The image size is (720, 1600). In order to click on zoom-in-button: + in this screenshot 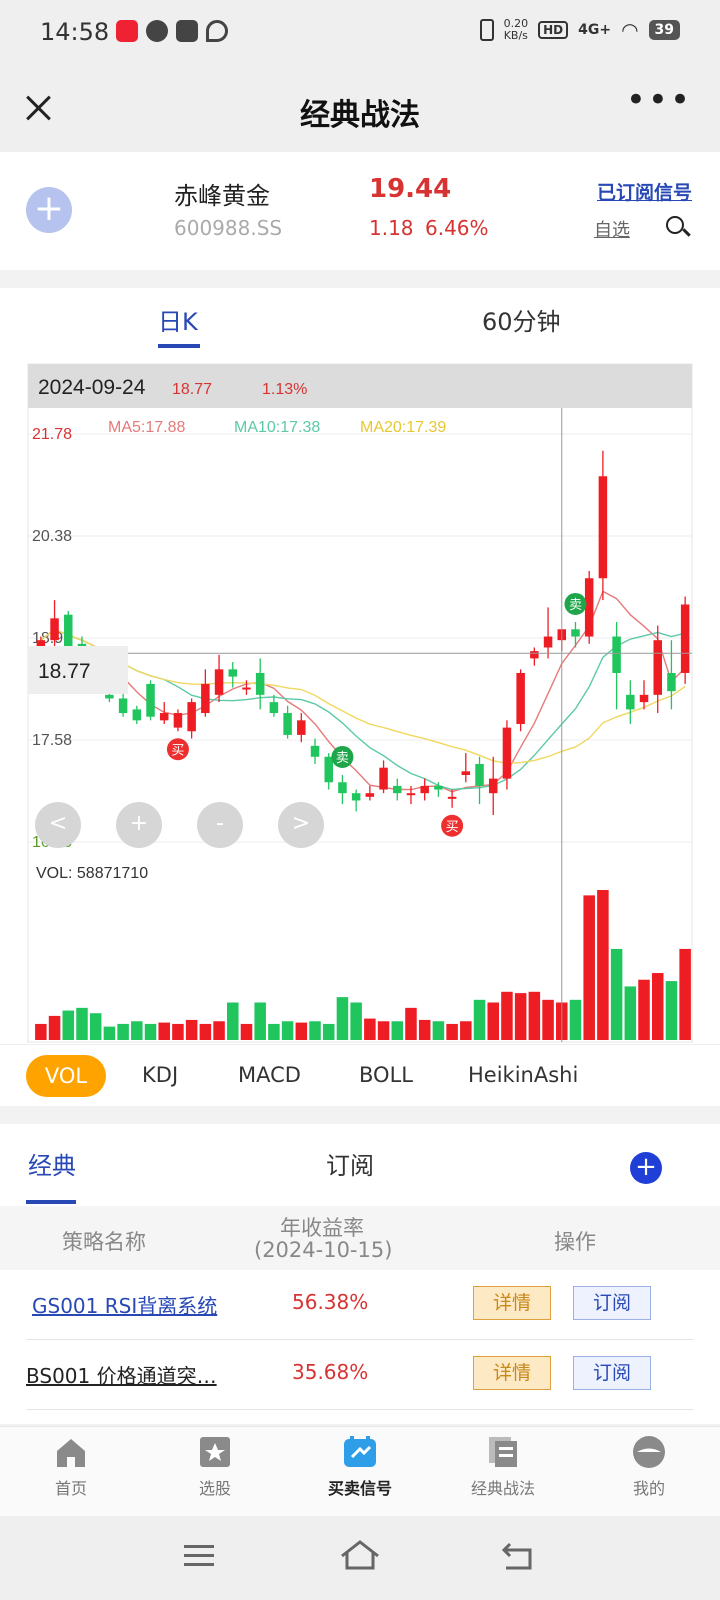, I will do `click(139, 825)`.